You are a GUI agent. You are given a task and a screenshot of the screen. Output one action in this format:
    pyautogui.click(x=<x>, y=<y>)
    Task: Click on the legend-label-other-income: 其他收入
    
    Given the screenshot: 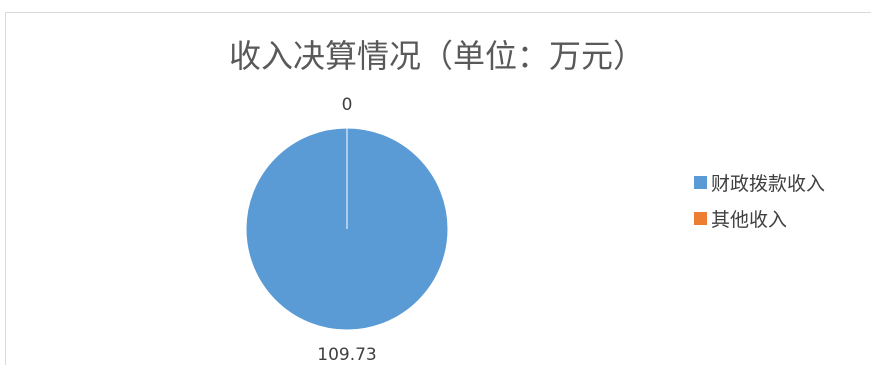 What is the action you would take?
    pyautogui.click(x=749, y=220)
    